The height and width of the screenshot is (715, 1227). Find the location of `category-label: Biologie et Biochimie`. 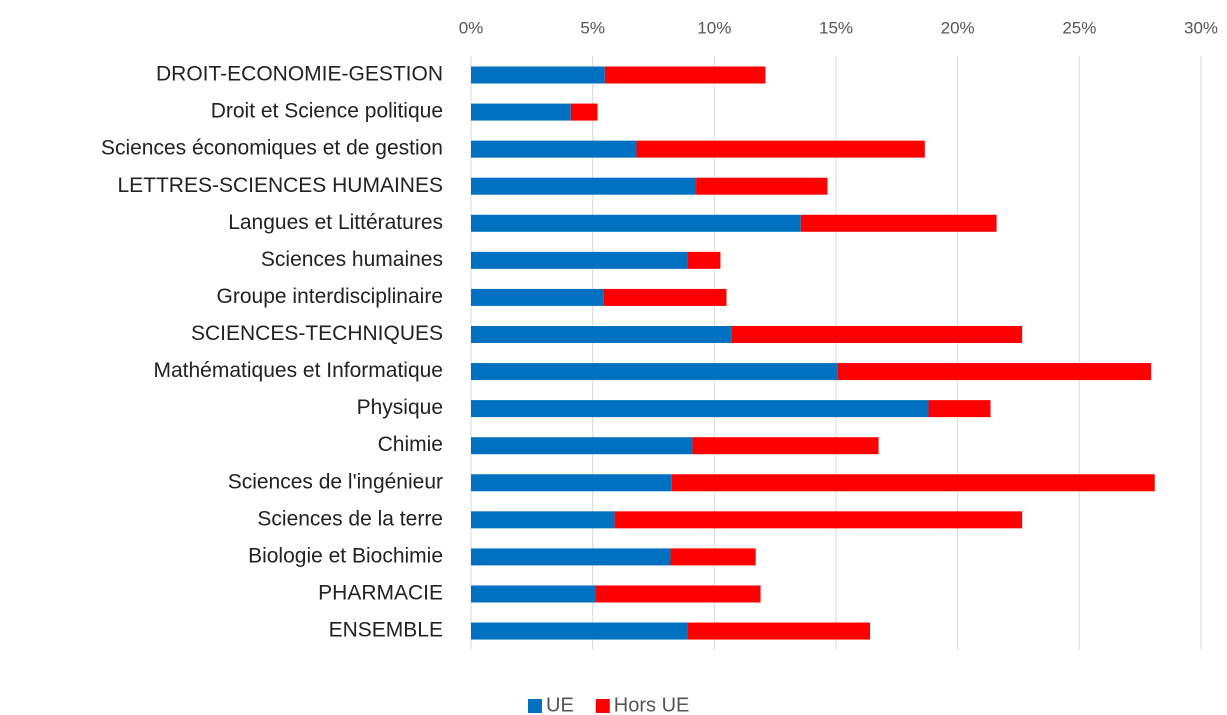

category-label: Biologie et Biochimie is located at coordinates (345, 555).